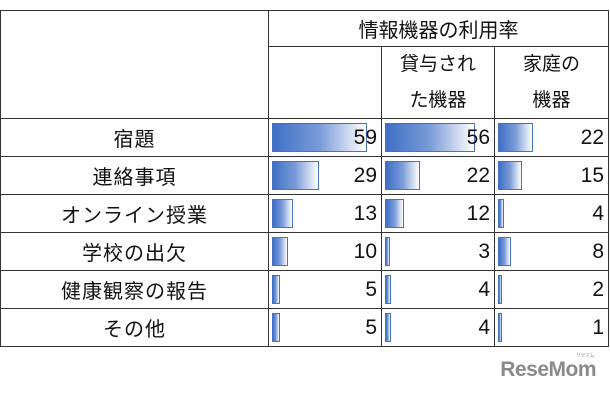 This screenshot has height=400, width=610. I want to click on value-cell: 2, so click(551, 289).